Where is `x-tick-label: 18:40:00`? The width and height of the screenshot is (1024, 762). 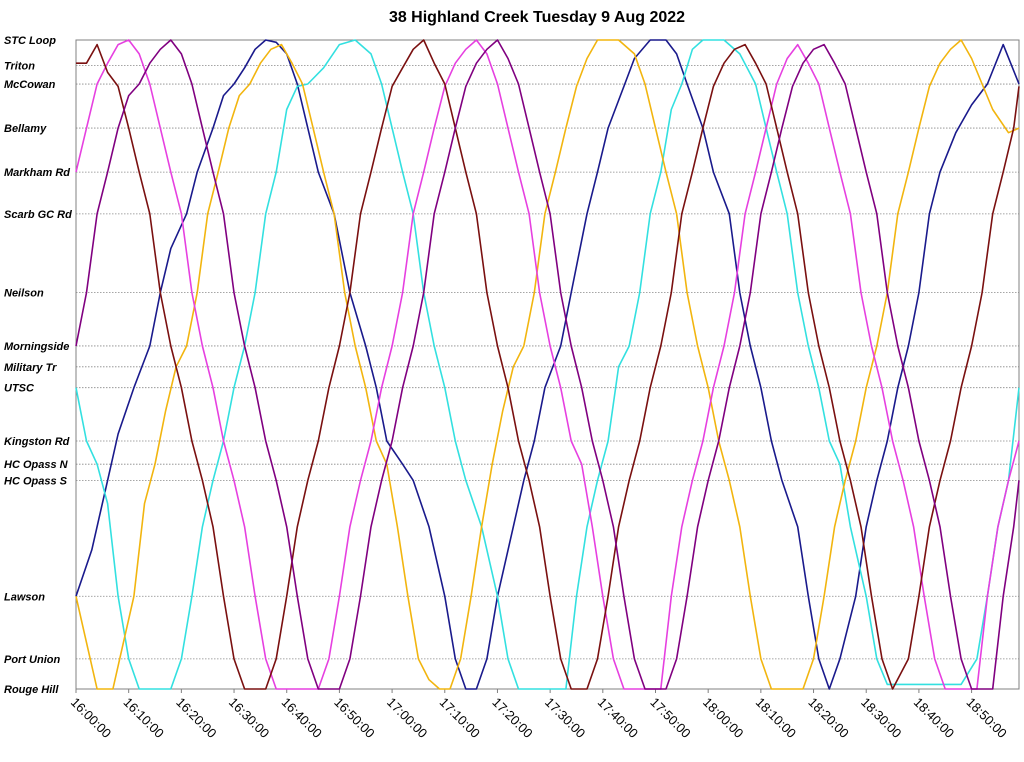
x-tick-label: 18:40:00 is located at coordinates (934, 718).